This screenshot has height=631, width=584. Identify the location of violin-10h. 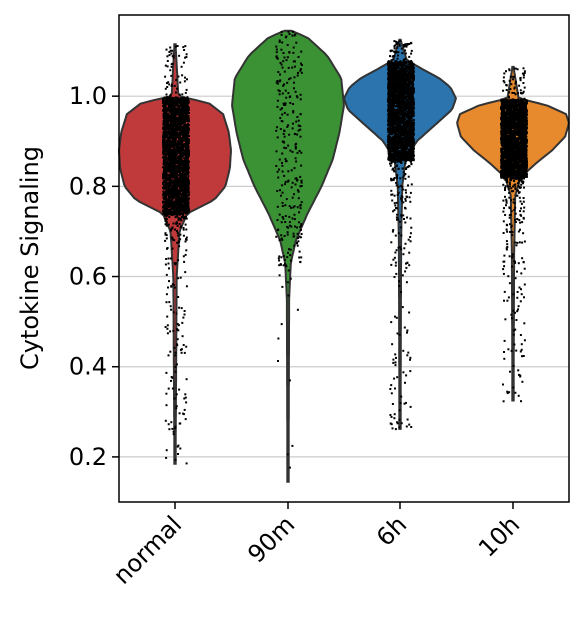
(513, 233).